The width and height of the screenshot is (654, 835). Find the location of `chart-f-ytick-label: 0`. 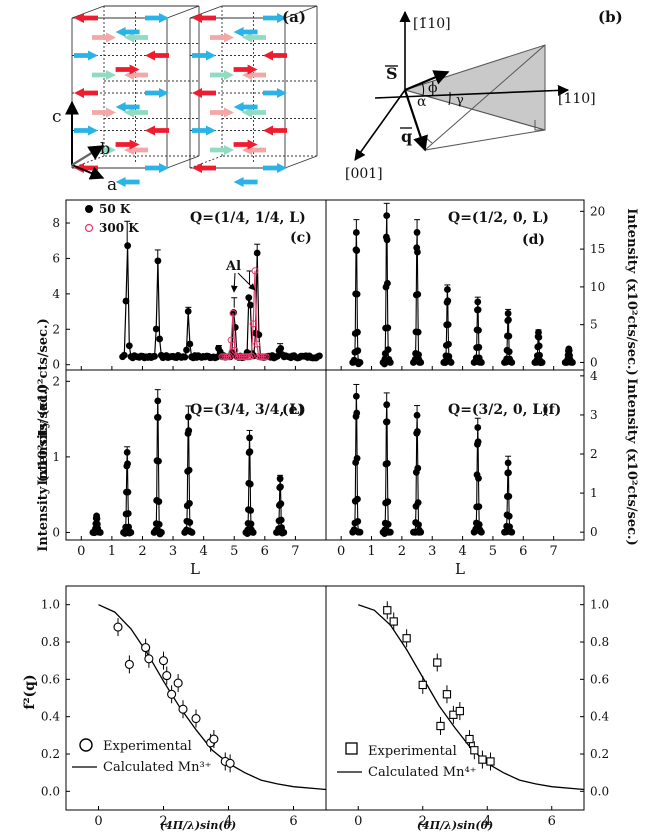

chart-f-ytick-label: 0 is located at coordinates (594, 532).